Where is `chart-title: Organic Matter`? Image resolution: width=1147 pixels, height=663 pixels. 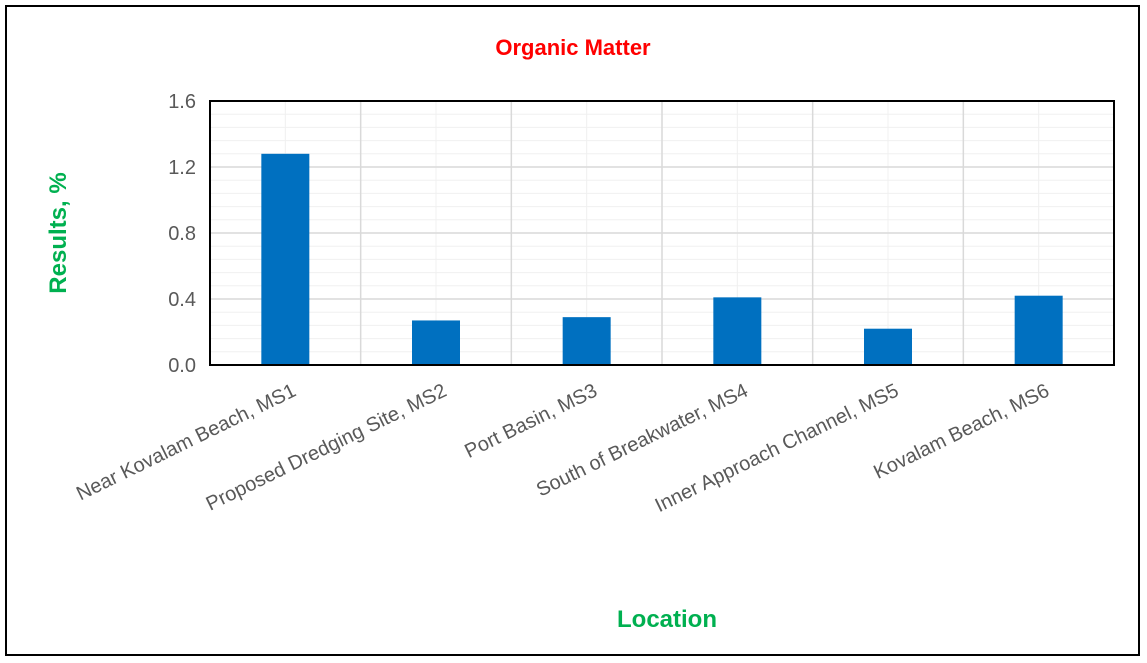 chart-title: Organic Matter is located at coordinates (573, 47).